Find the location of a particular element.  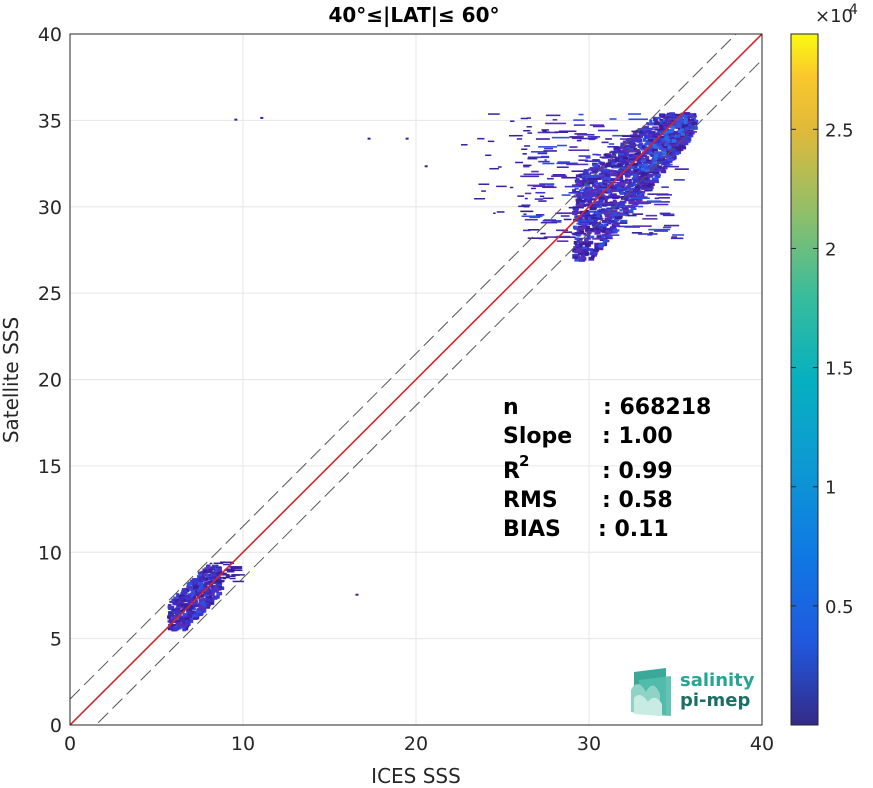

colorbar: 0.5 1 1.5 2 2.5 ×10 4 is located at coordinates (824, 364).